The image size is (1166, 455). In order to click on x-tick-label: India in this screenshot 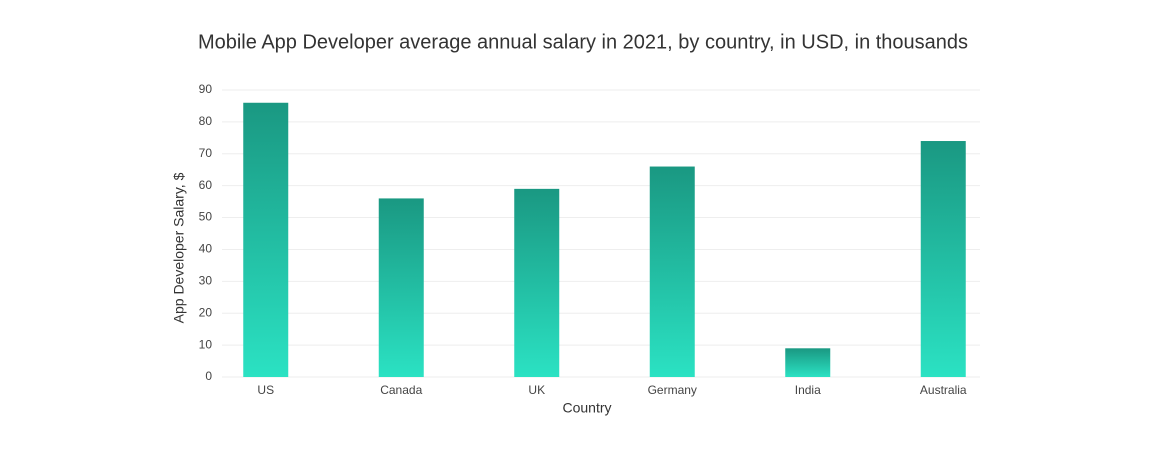, I will do `click(808, 390)`.